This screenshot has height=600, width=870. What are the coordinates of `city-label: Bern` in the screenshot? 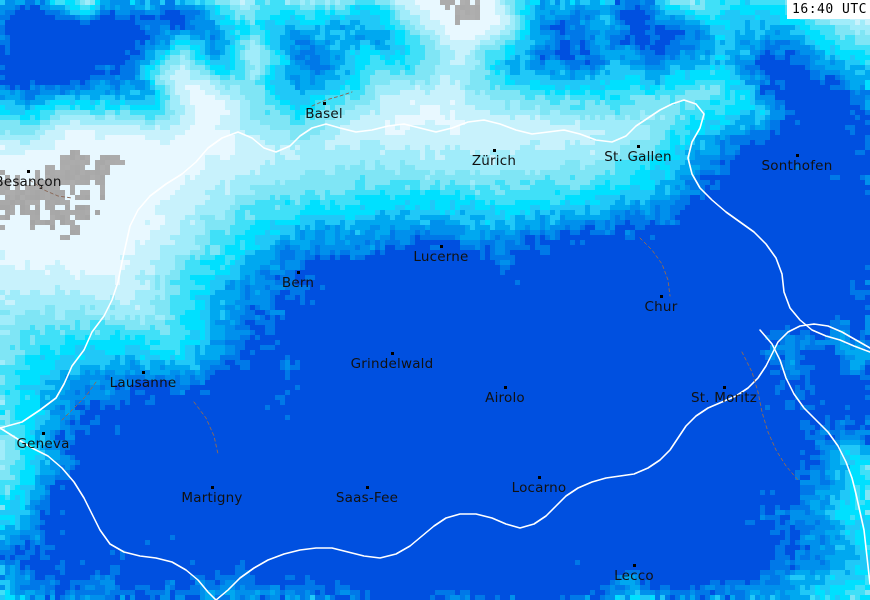 It's located at (298, 283).